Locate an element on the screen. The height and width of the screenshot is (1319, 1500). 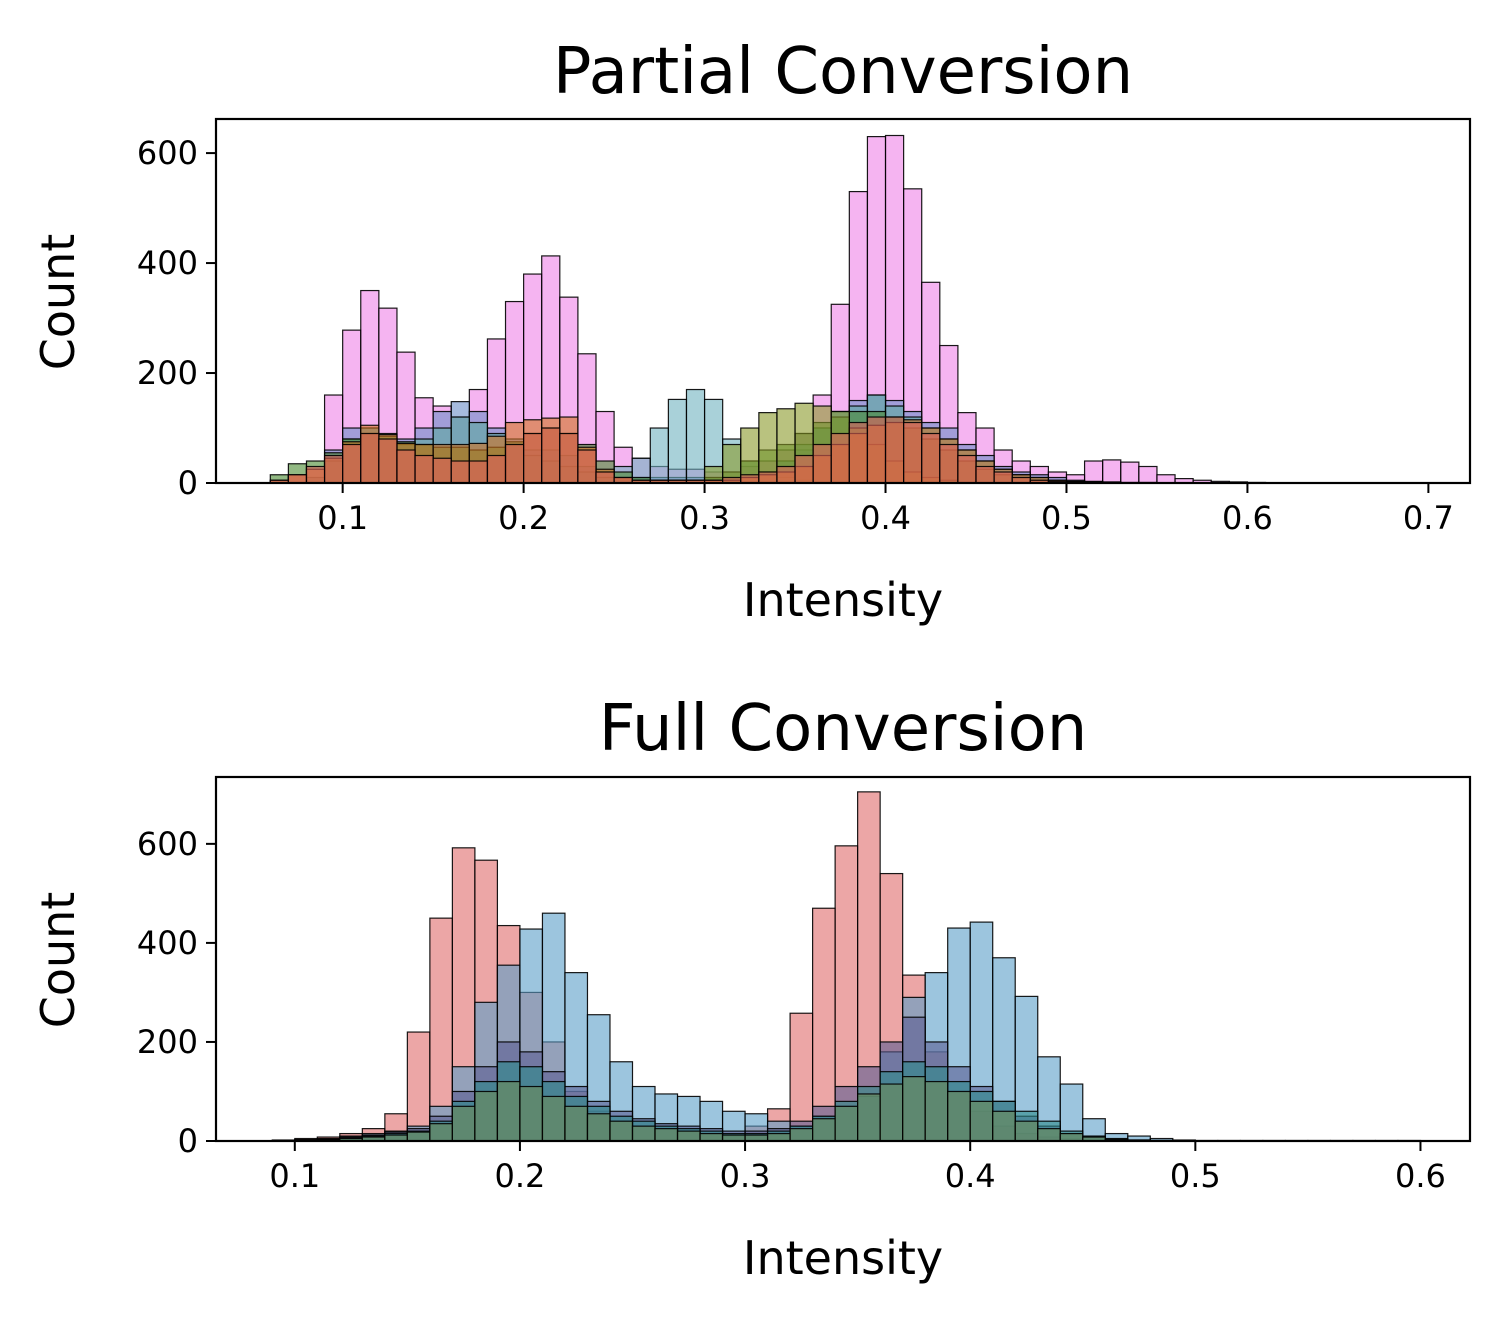
chart-title: Full Conversion is located at coordinates (843, 729).